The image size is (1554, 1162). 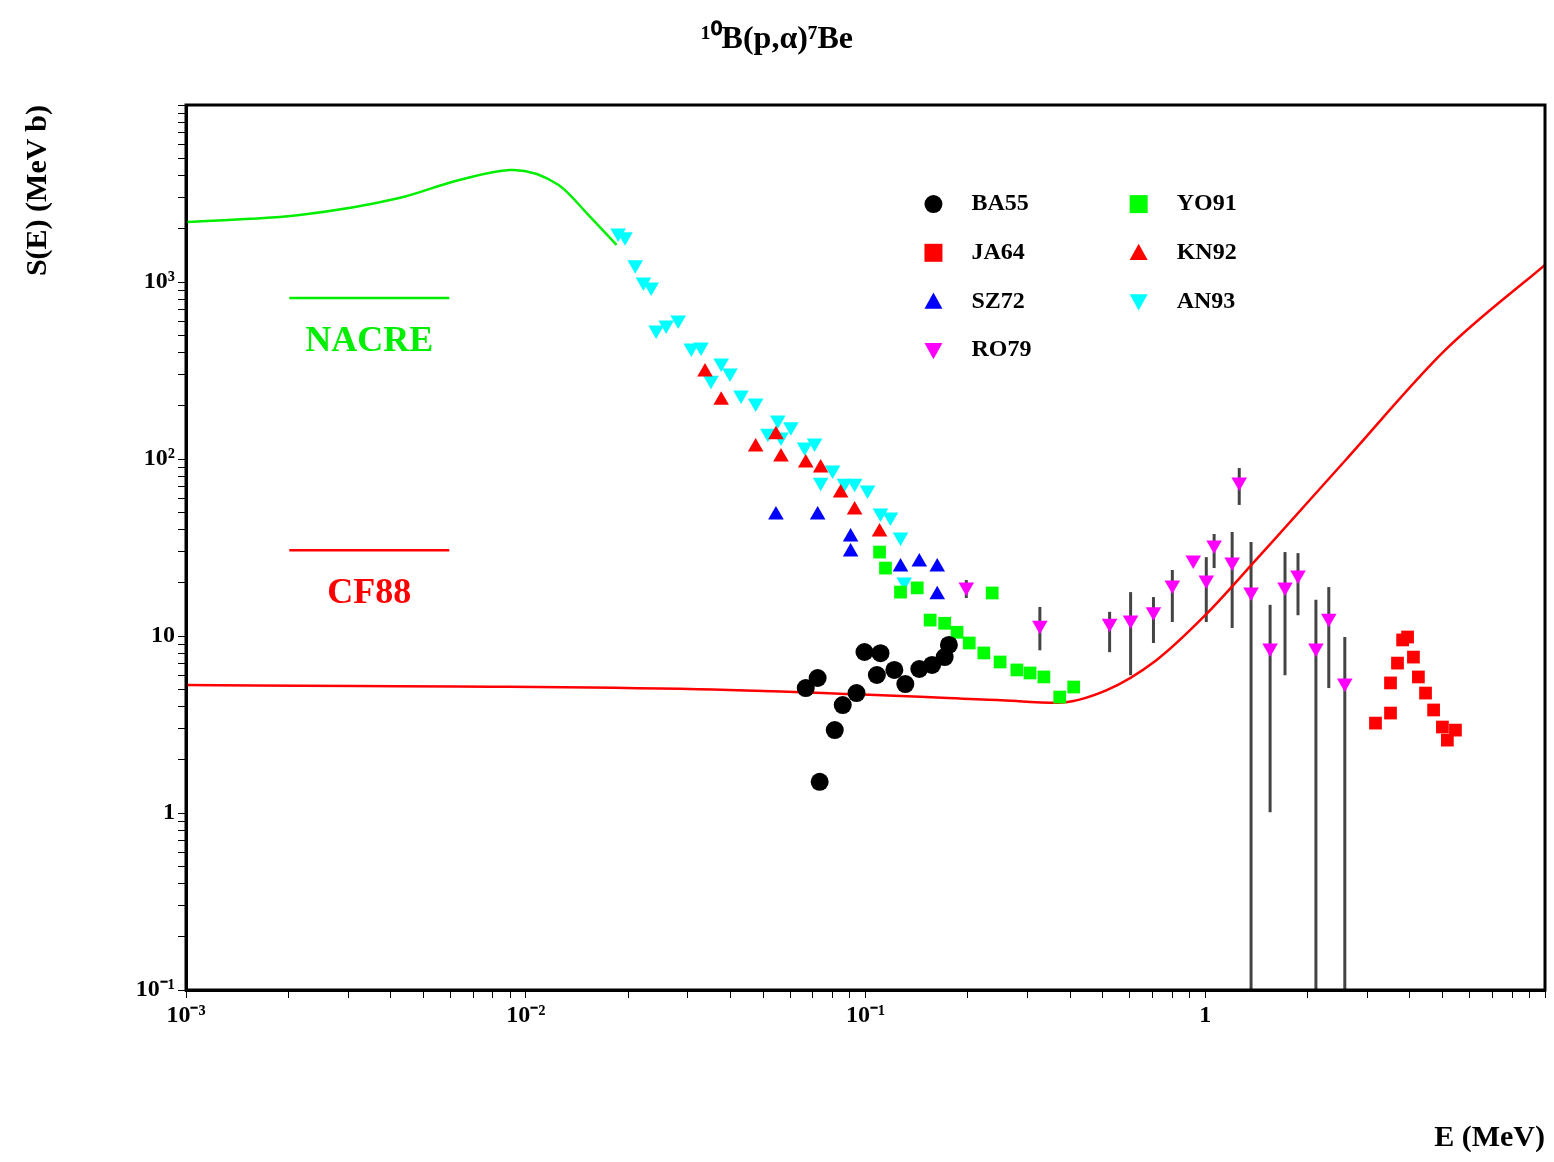 I want to click on y-tick-label: 1, so click(x=169, y=811).